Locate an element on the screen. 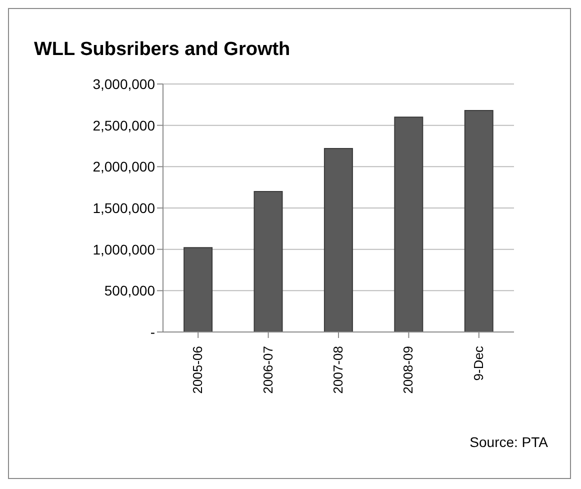 The height and width of the screenshot is (489, 581). y-tick-label: 500,000 is located at coordinates (130, 290).